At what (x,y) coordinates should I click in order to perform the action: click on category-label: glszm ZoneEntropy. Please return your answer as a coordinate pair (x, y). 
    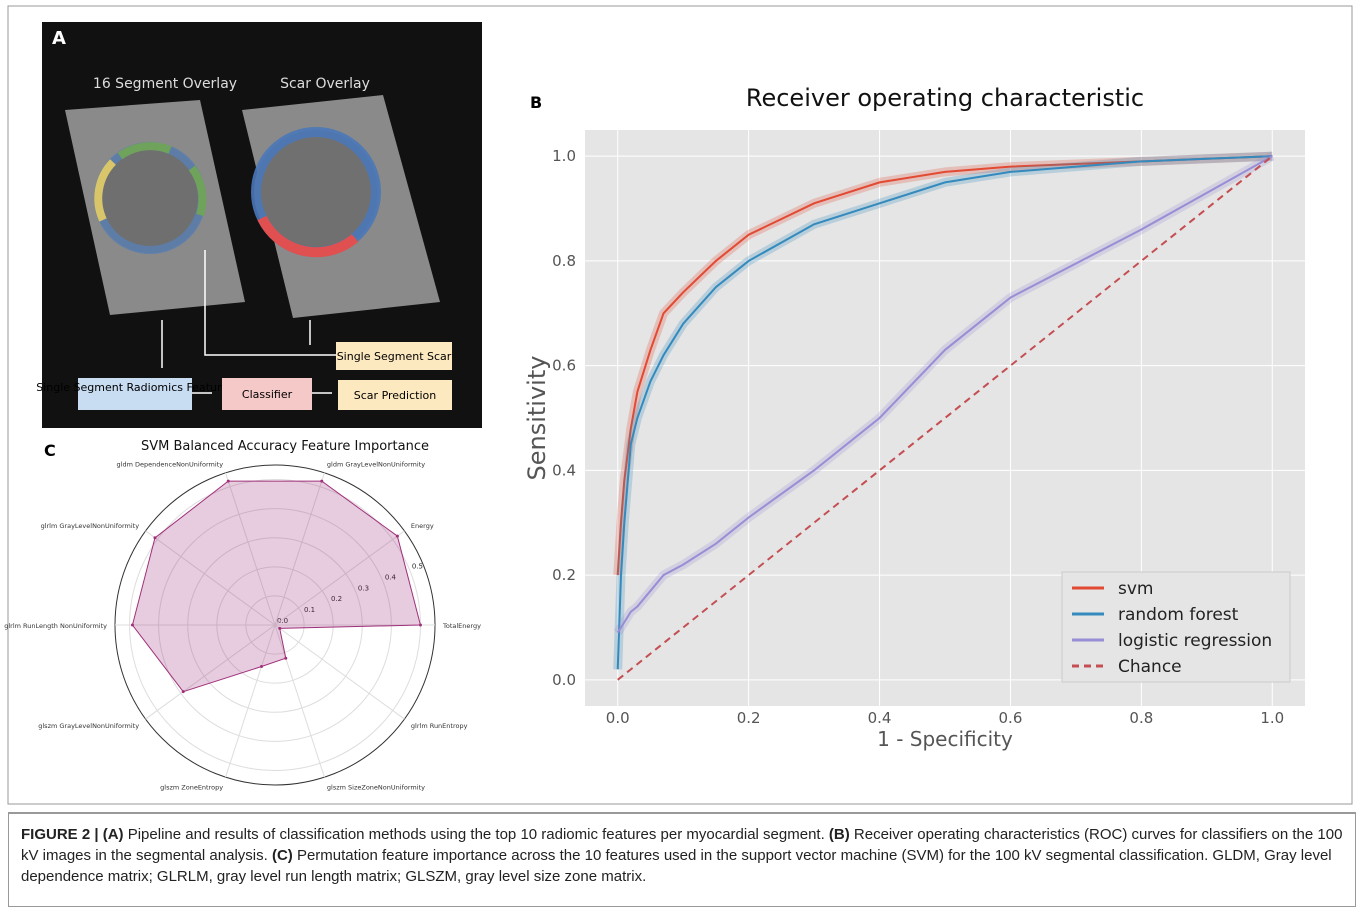
    Looking at the image, I should click on (191, 788).